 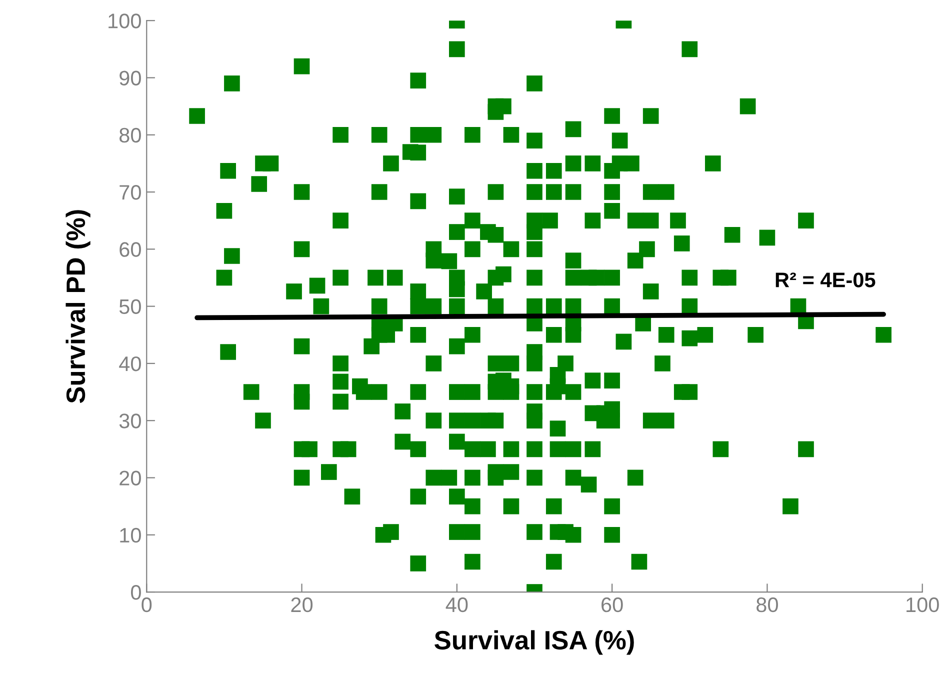 What do you see at coordinates (130, 364) in the screenshot?
I see `y-tick-label: 40` at bounding box center [130, 364].